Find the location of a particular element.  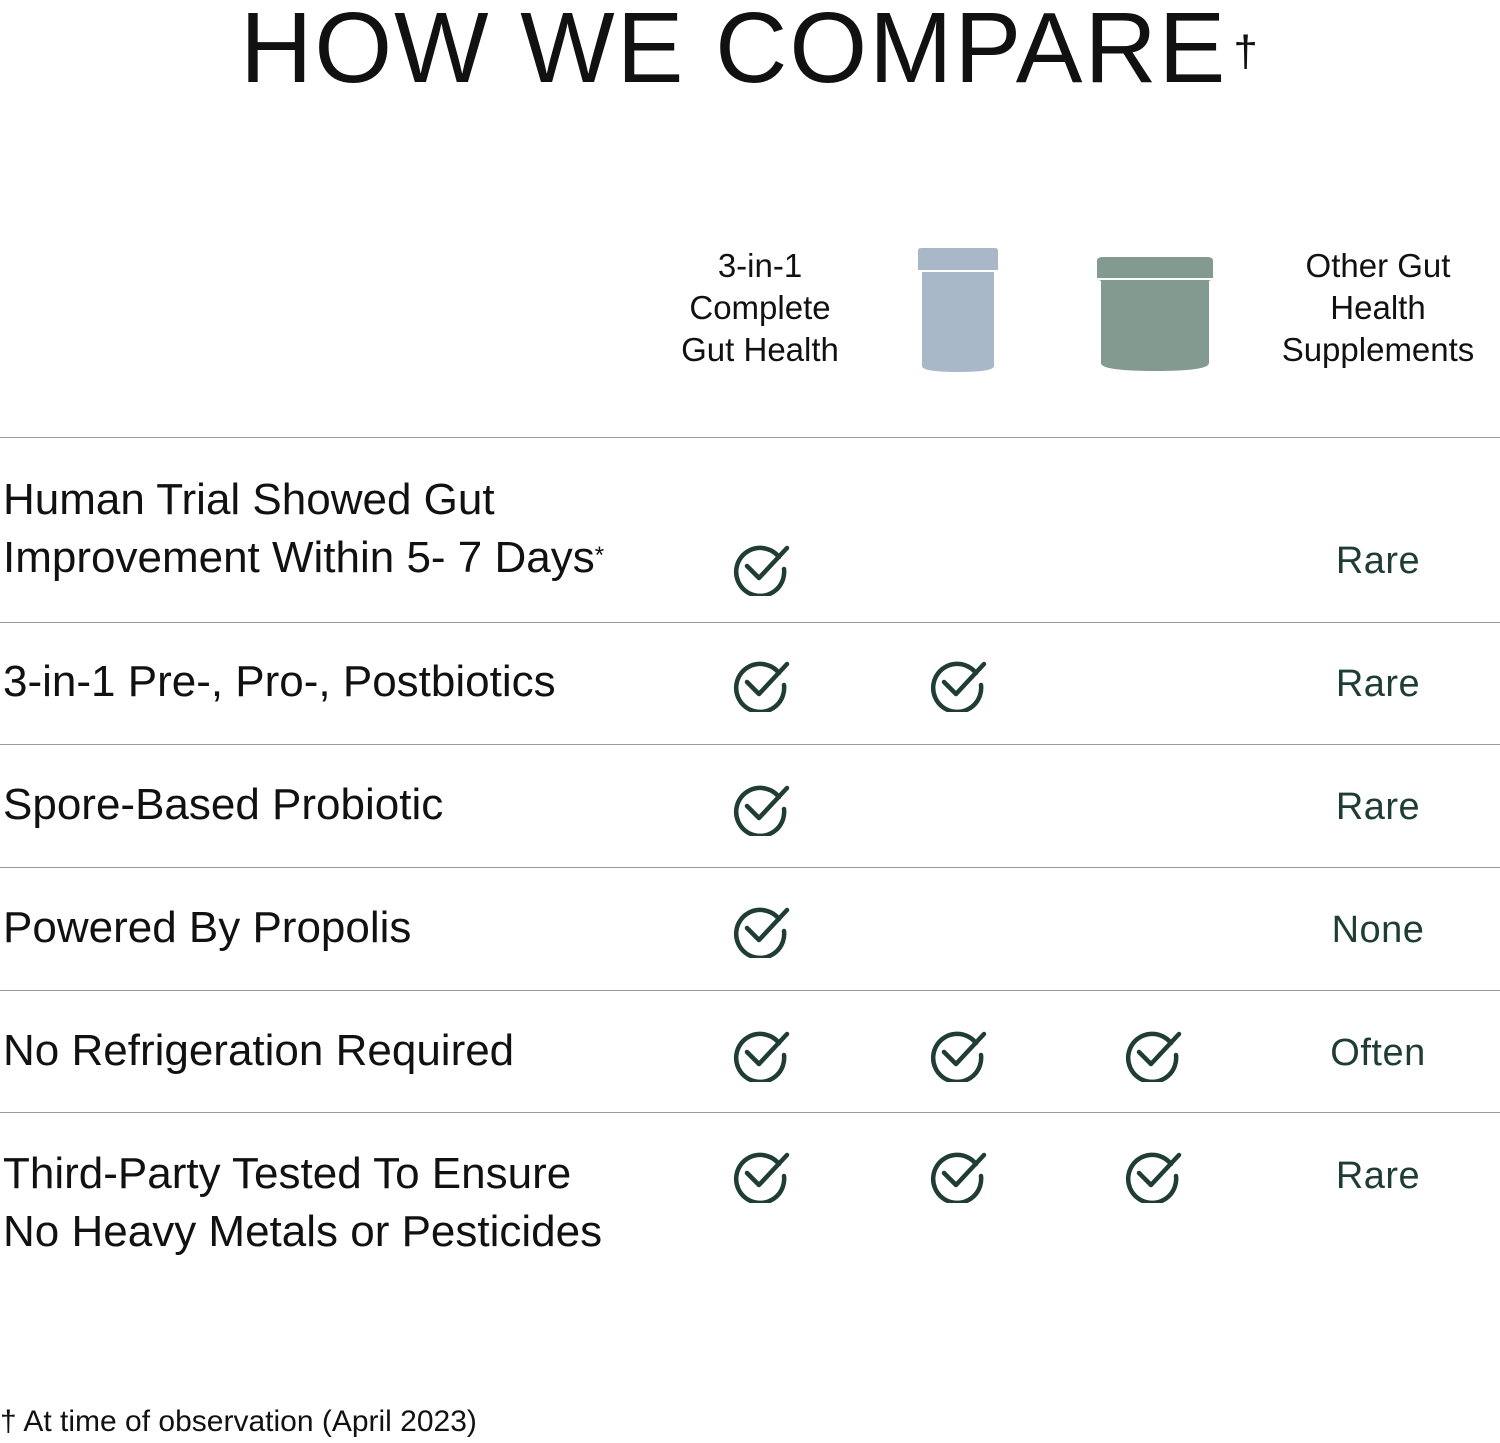

row-label-text: Improvement Within 5- 7 Days is located at coordinates (299, 557).